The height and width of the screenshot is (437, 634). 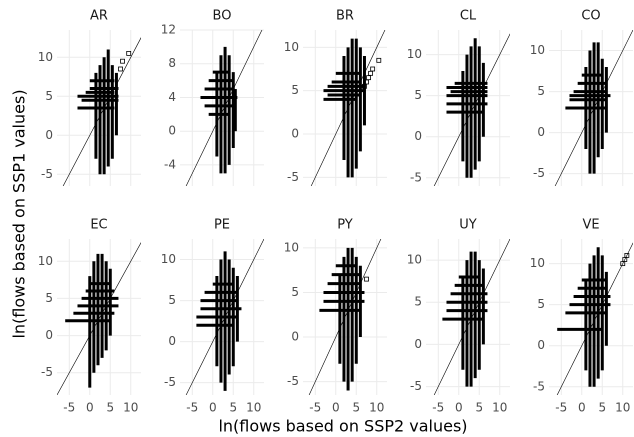 What do you see at coordinates (98, 225) in the screenshot?
I see `panel-title: EC` at bounding box center [98, 225].